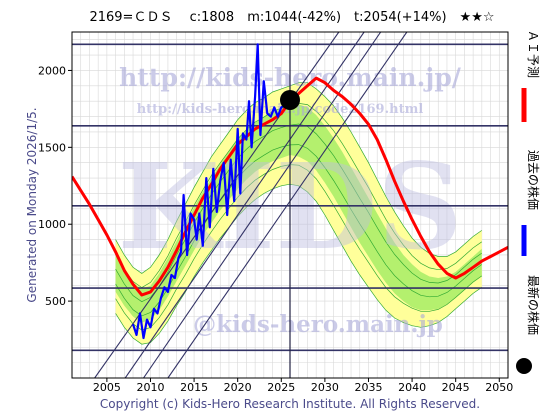  What do you see at coordinates (52, 70) in the screenshot?
I see `y-tick-label: 2000` at bounding box center [52, 70].